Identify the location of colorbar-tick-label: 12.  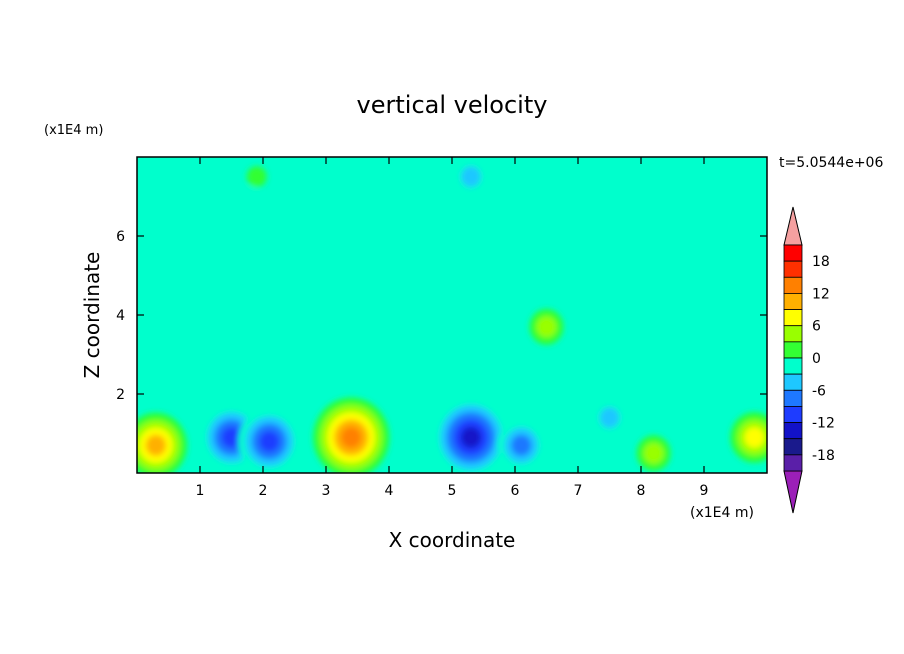
(821, 294).